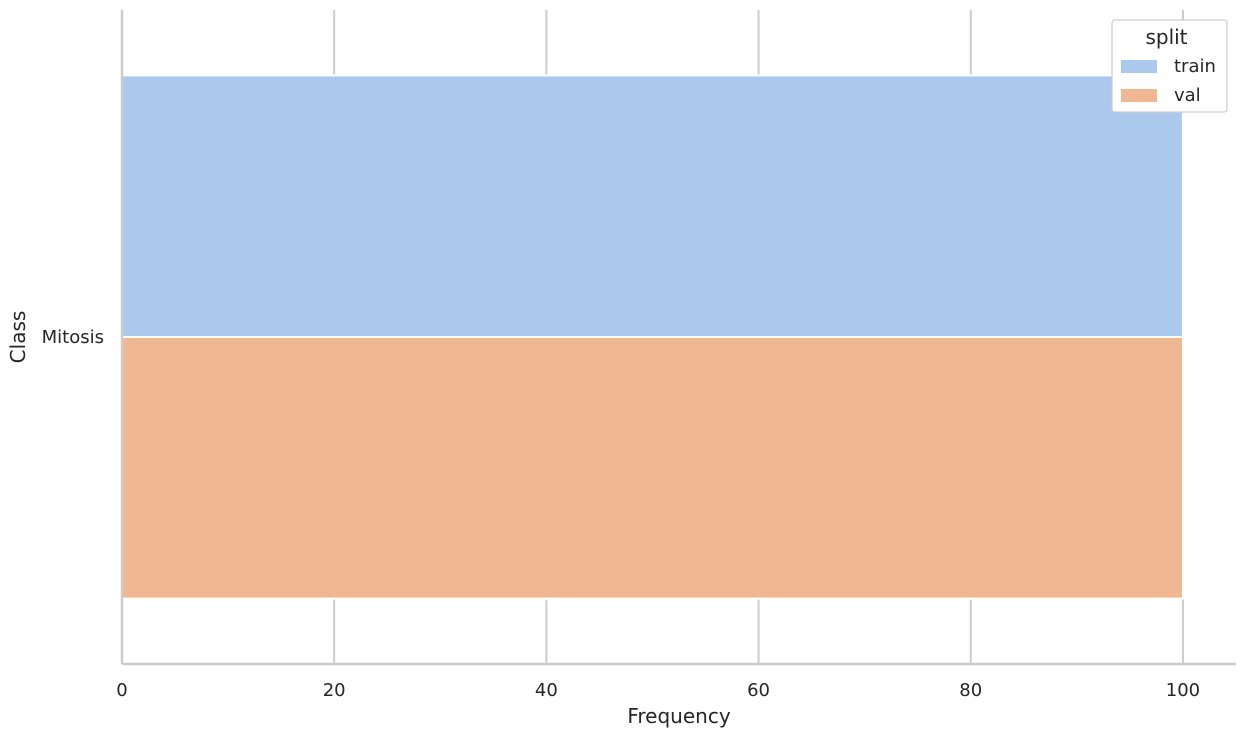 Image resolution: width=1238 pixels, height=731 pixels. What do you see at coordinates (121, 690) in the screenshot?
I see `x-tick-label: 0` at bounding box center [121, 690].